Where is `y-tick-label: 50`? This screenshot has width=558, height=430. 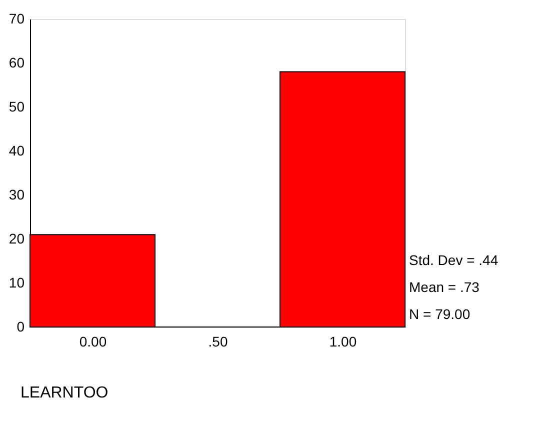
y-tick-label: 50 is located at coordinates (16, 106).